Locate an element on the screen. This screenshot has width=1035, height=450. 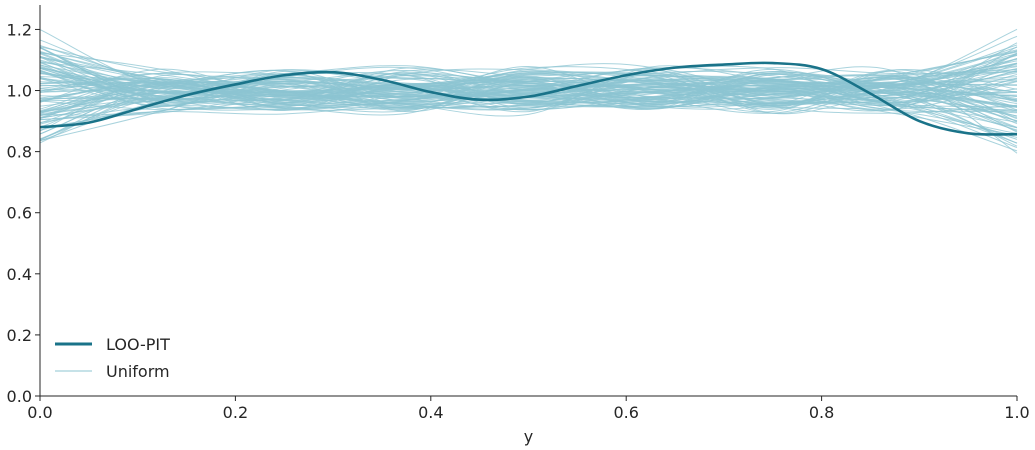
legend-label-uniform: Uniform is located at coordinates (138, 371).